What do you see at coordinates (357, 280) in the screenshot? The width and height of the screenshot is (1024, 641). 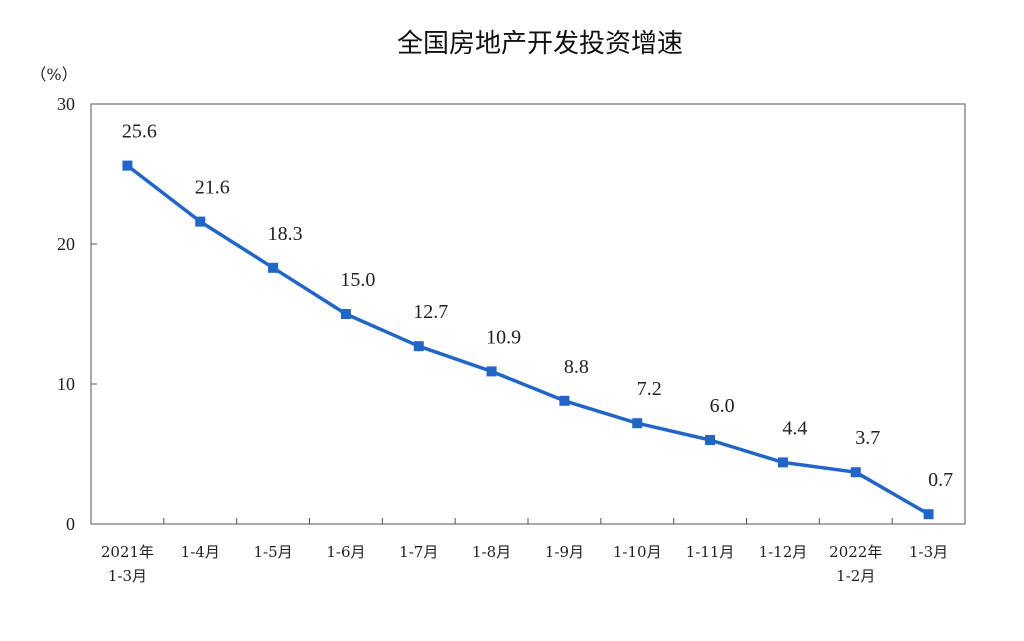 I see `data-label: 15.0` at bounding box center [357, 280].